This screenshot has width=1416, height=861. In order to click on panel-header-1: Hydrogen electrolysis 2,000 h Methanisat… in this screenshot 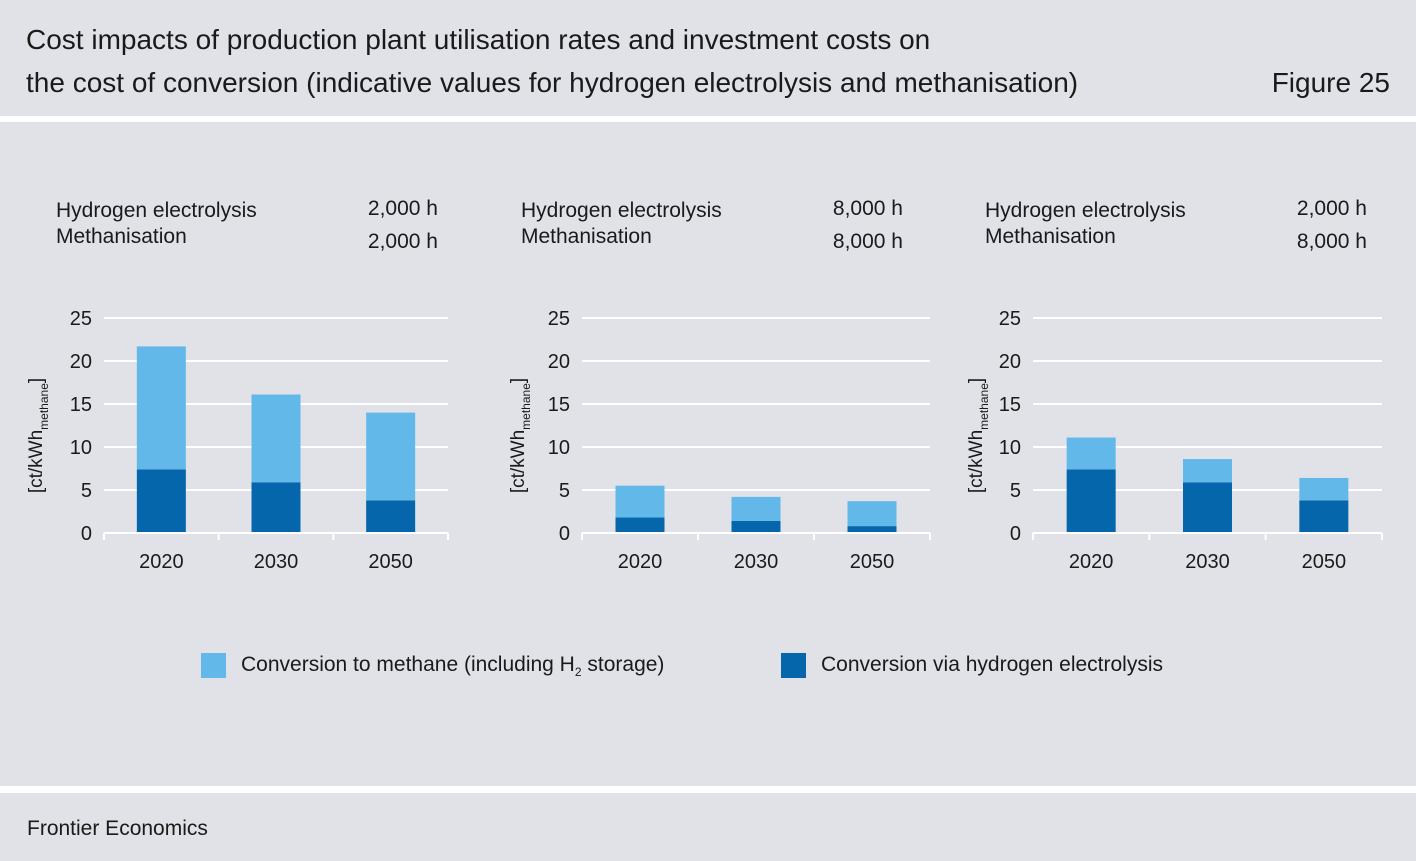, I will do `click(247, 227)`.